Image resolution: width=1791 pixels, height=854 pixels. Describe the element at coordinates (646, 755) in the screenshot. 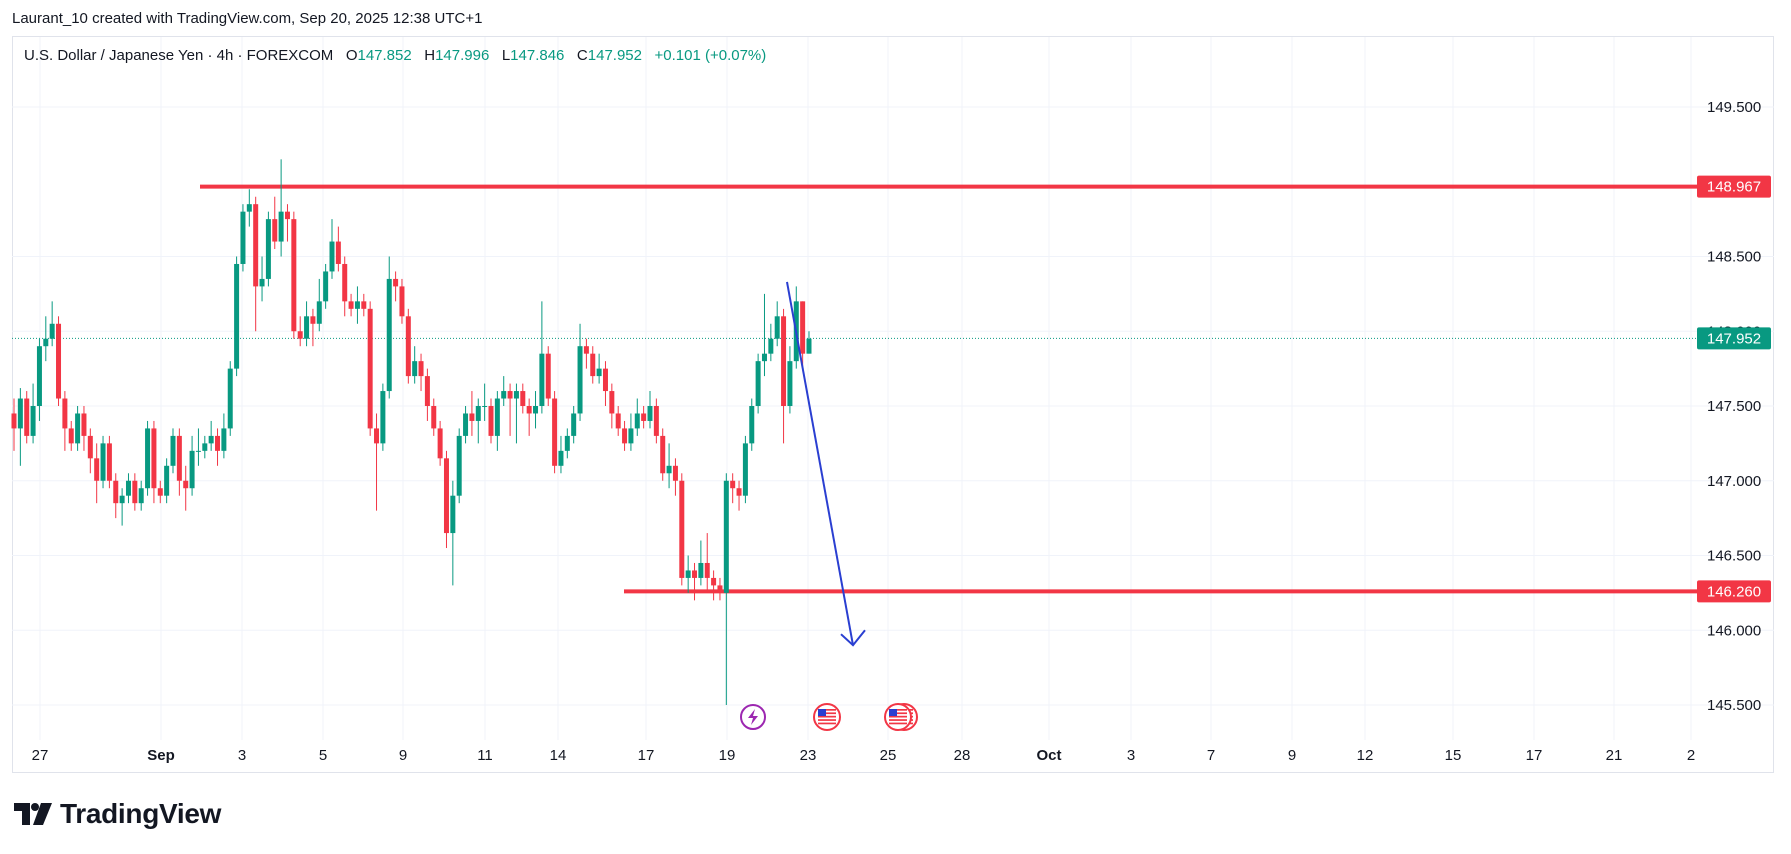

I see `time-tick-label: 17` at that location.